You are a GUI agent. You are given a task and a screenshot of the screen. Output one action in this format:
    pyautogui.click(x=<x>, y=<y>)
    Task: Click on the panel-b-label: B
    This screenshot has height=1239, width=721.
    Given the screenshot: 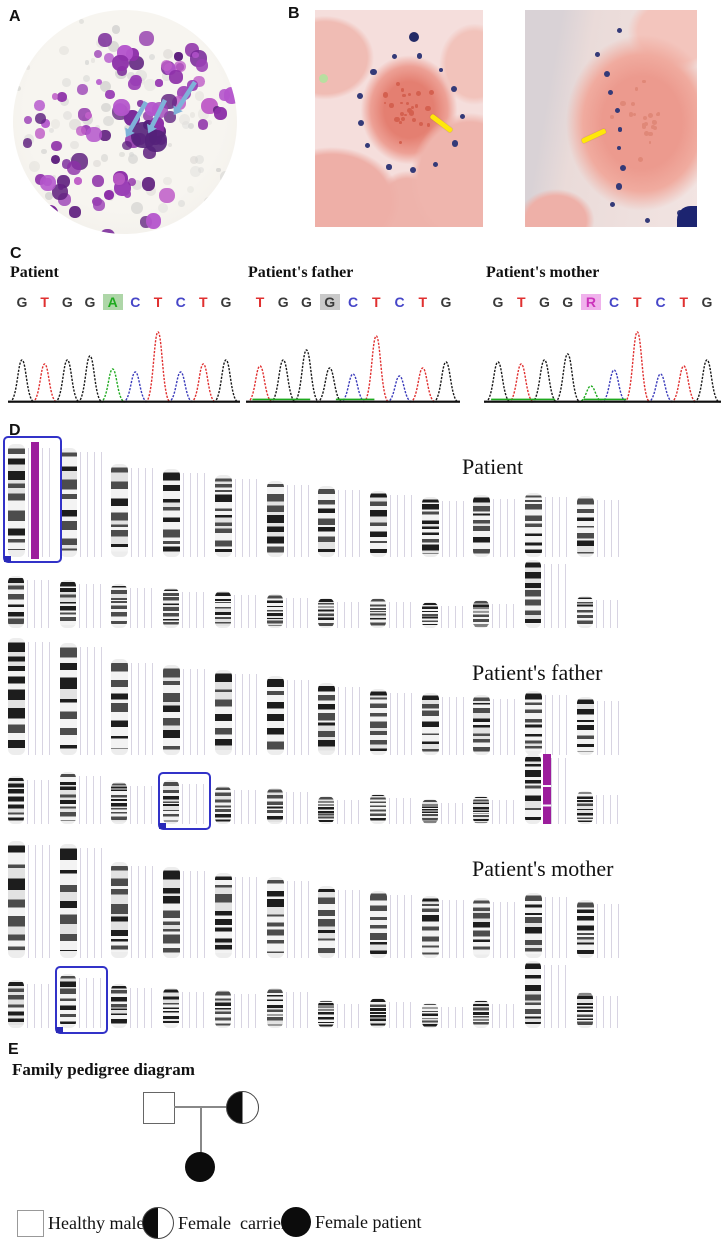 What is the action you would take?
    pyautogui.click(x=294, y=13)
    